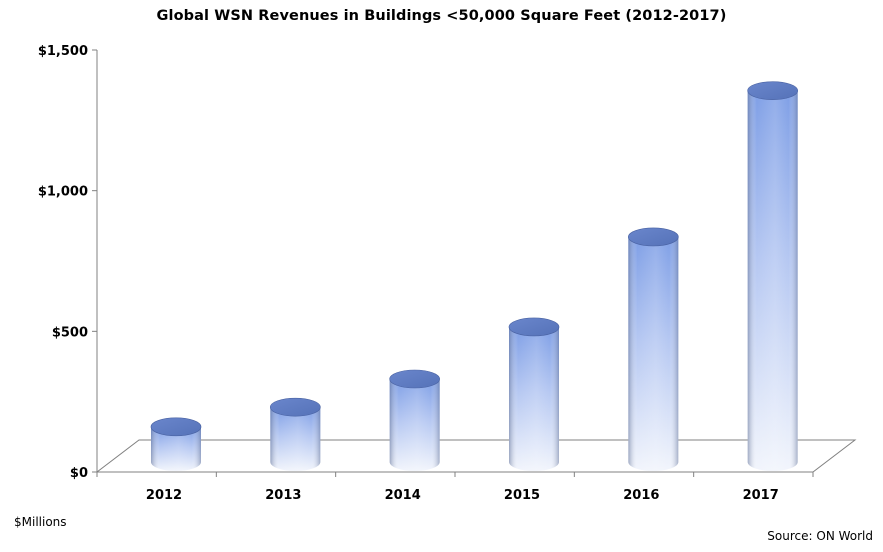 This screenshot has height=552, width=883. I want to click on y-tick-label: $1,000, so click(63, 192).